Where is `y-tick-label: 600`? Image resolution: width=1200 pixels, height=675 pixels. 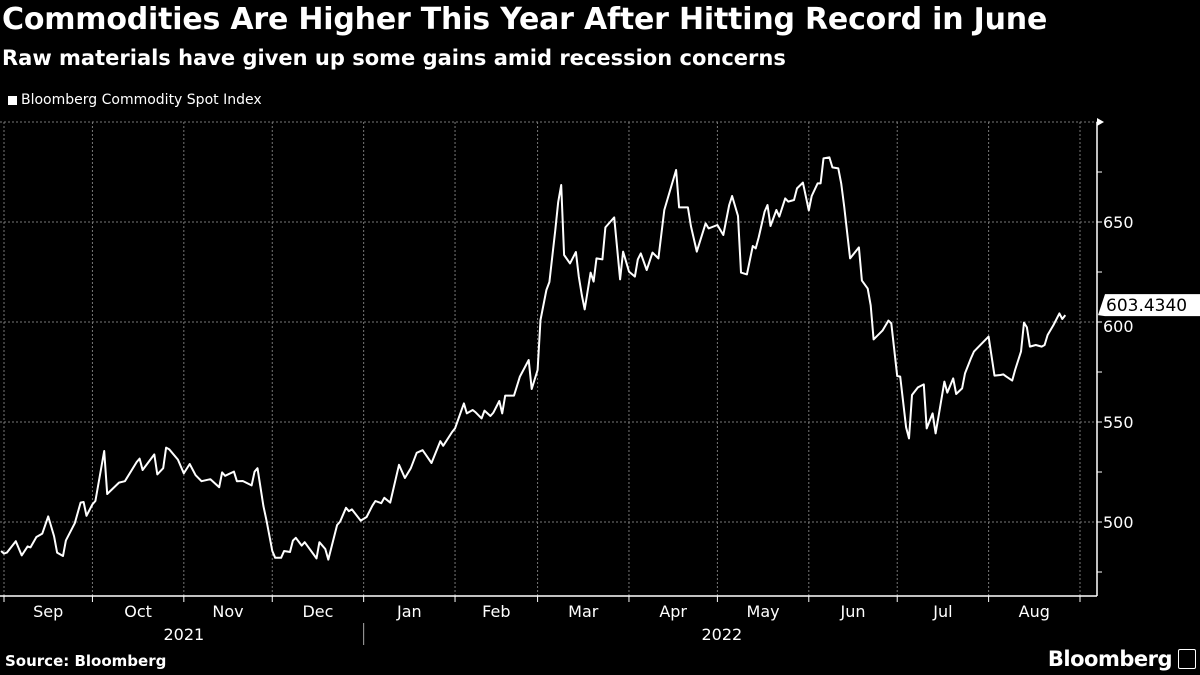 y-tick-label: 600 is located at coordinates (1118, 326).